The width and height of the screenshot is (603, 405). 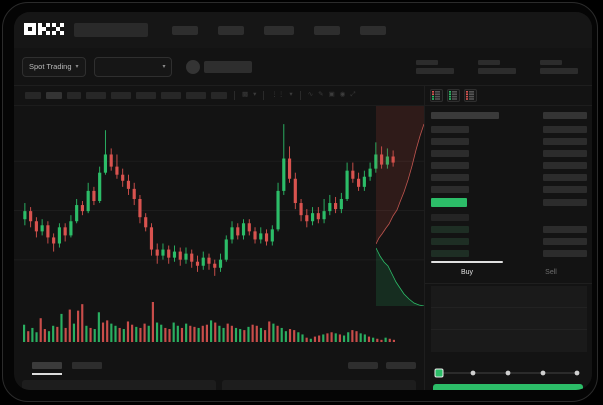 I want to click on order-book-depth-overlay, so click(x=400, y=206).